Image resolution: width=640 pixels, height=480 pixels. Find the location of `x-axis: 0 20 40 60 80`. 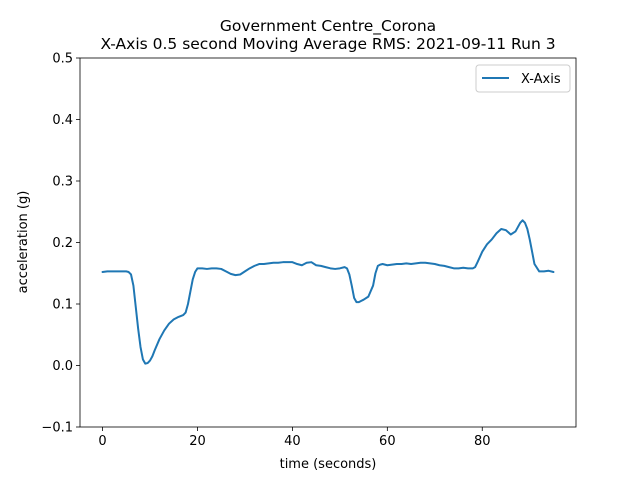

x-axis: 0 20 40 60 80 is located at coordinates (294, 438).